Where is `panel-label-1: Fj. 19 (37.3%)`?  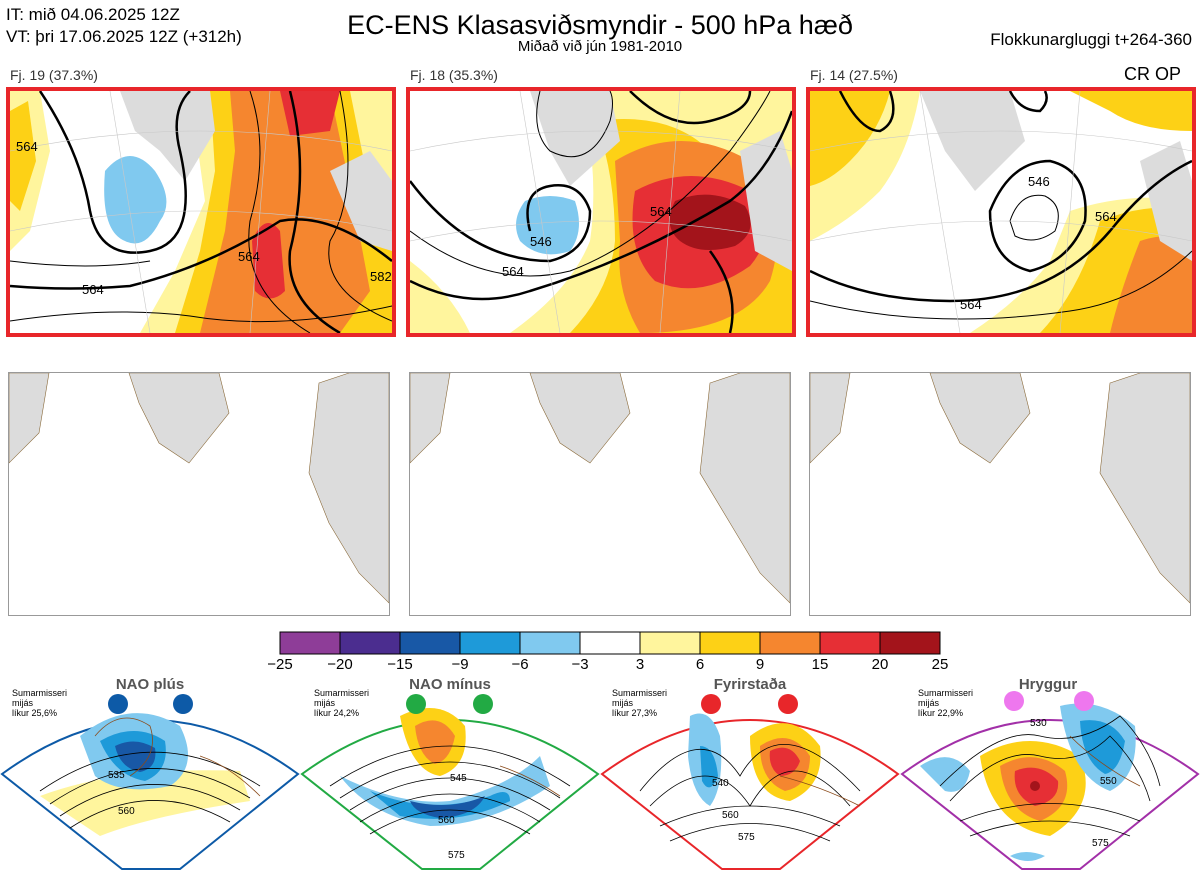
panel-label-1: Fj. 19 (37.3%) is located at coordinates (54, 75).